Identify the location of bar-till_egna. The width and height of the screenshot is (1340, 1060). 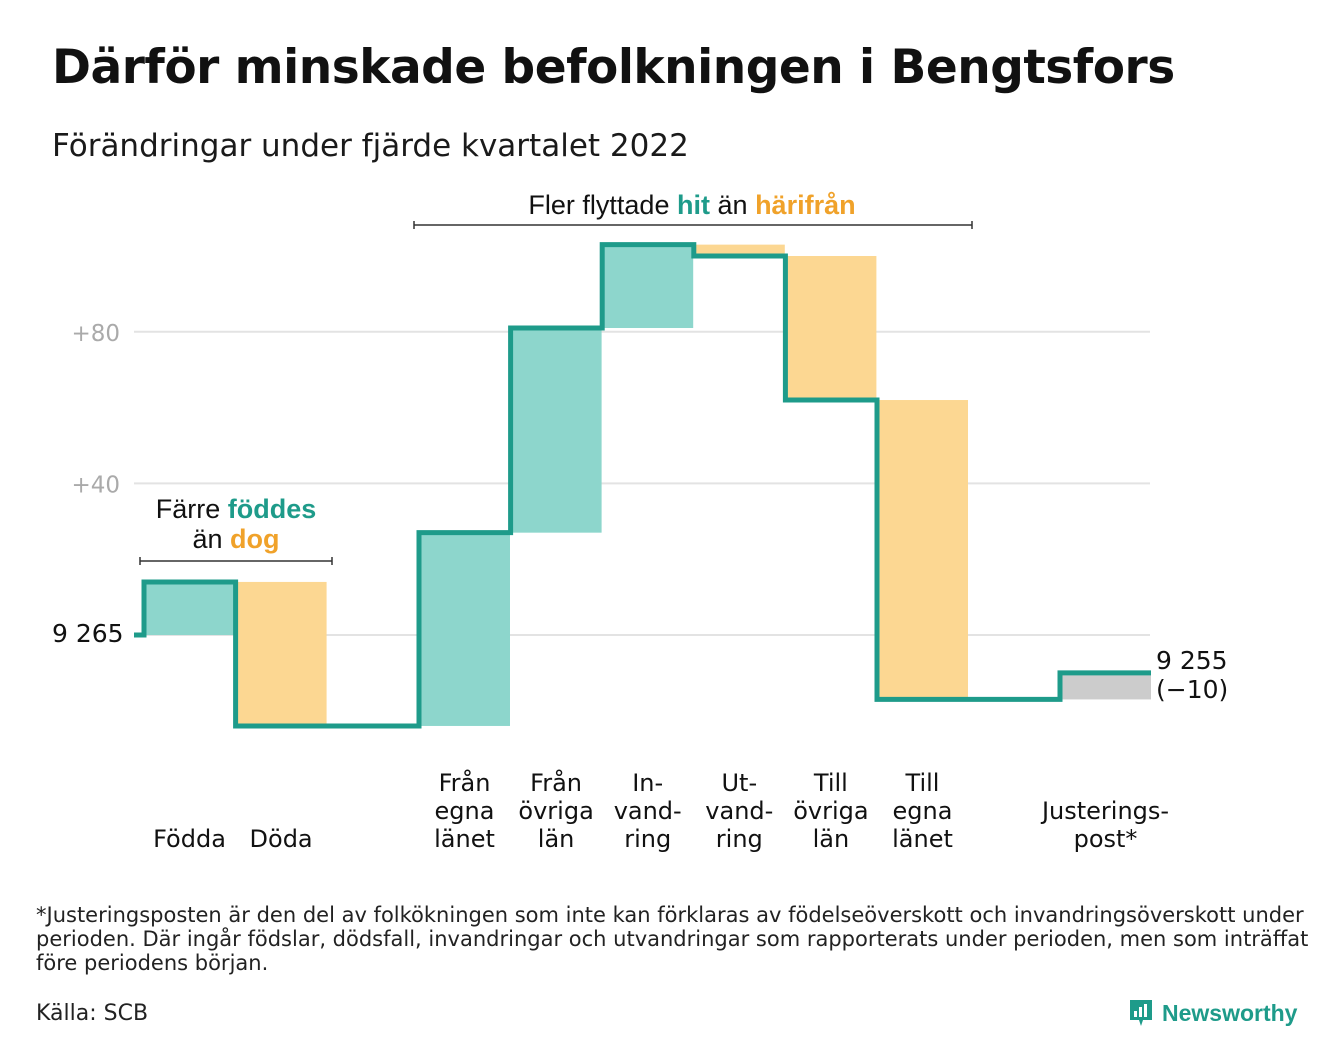
(922, 550).